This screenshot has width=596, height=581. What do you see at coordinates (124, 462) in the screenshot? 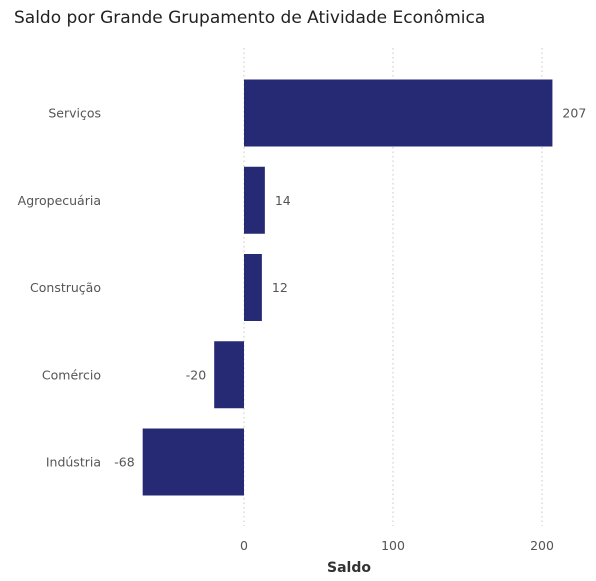
I see `data-label: -68` at bounding box center [124, 462].